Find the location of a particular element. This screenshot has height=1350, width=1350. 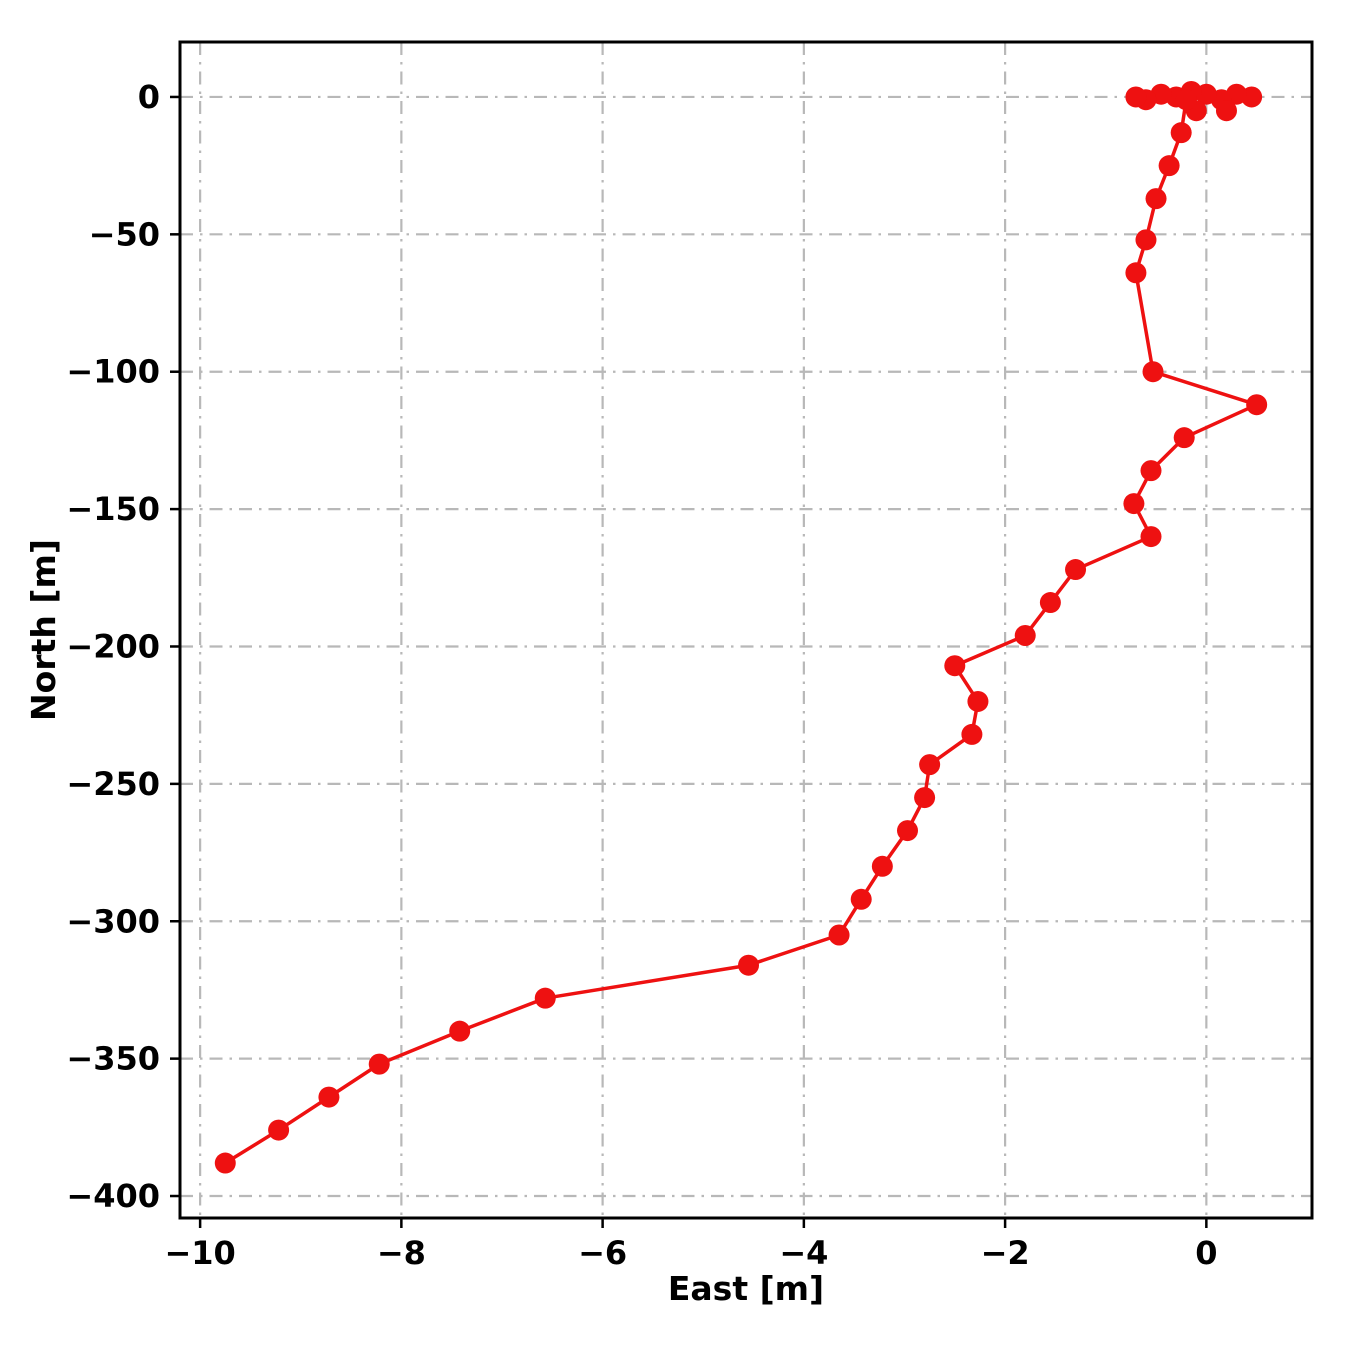

y-tick-label: −300 is located at coordinates (113, 921).